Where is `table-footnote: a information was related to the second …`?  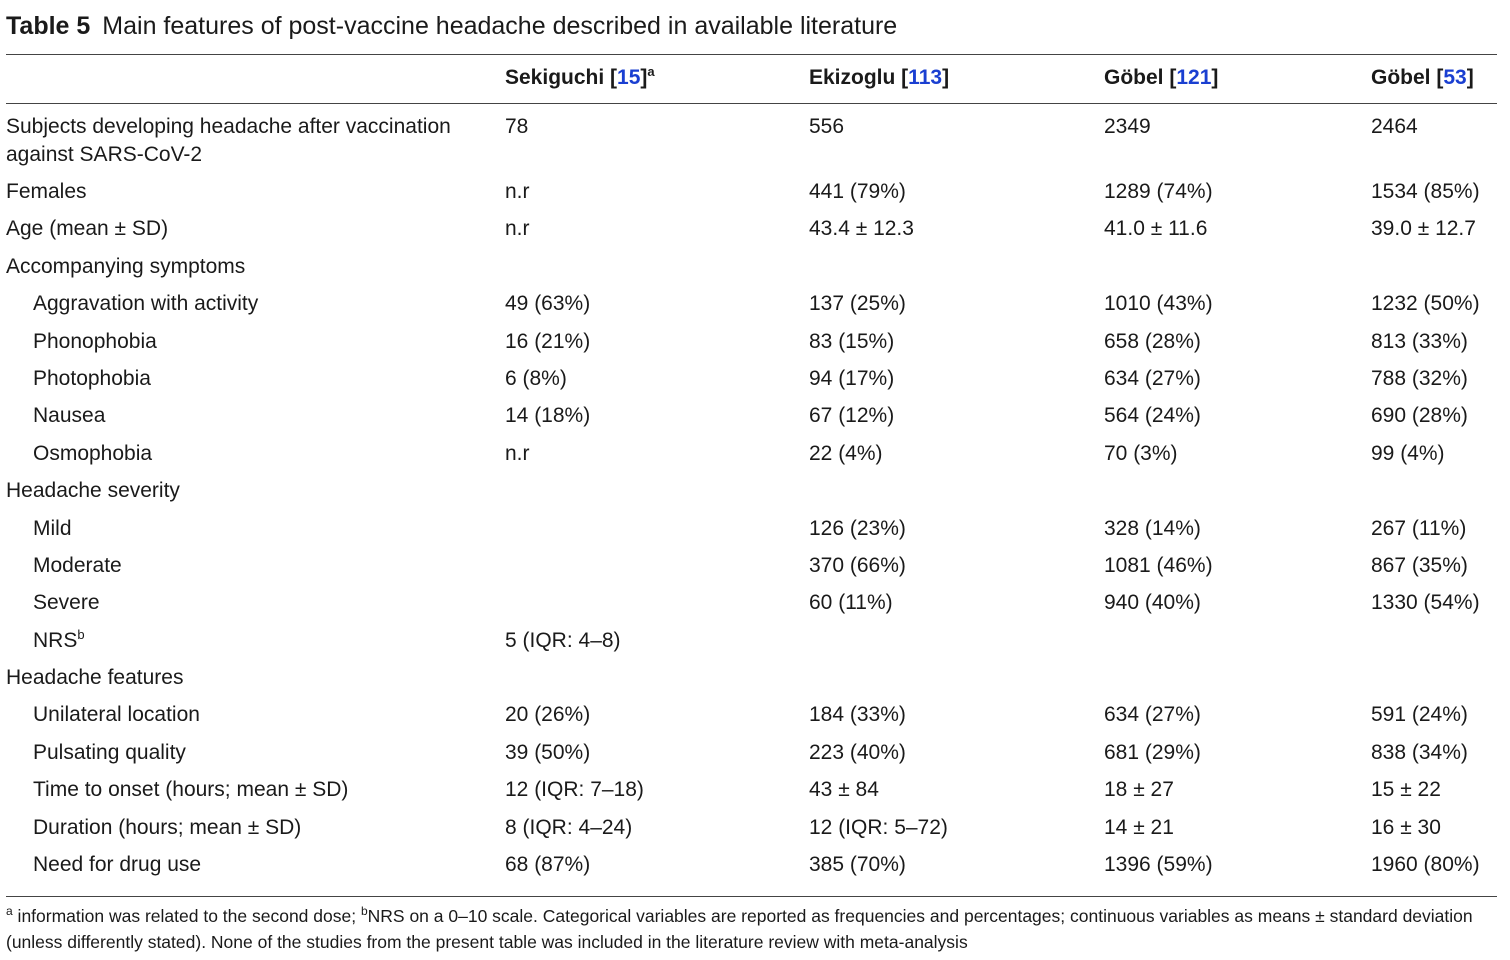 table-footnote: a information was related to the second … is located at coordinates (739, 928).